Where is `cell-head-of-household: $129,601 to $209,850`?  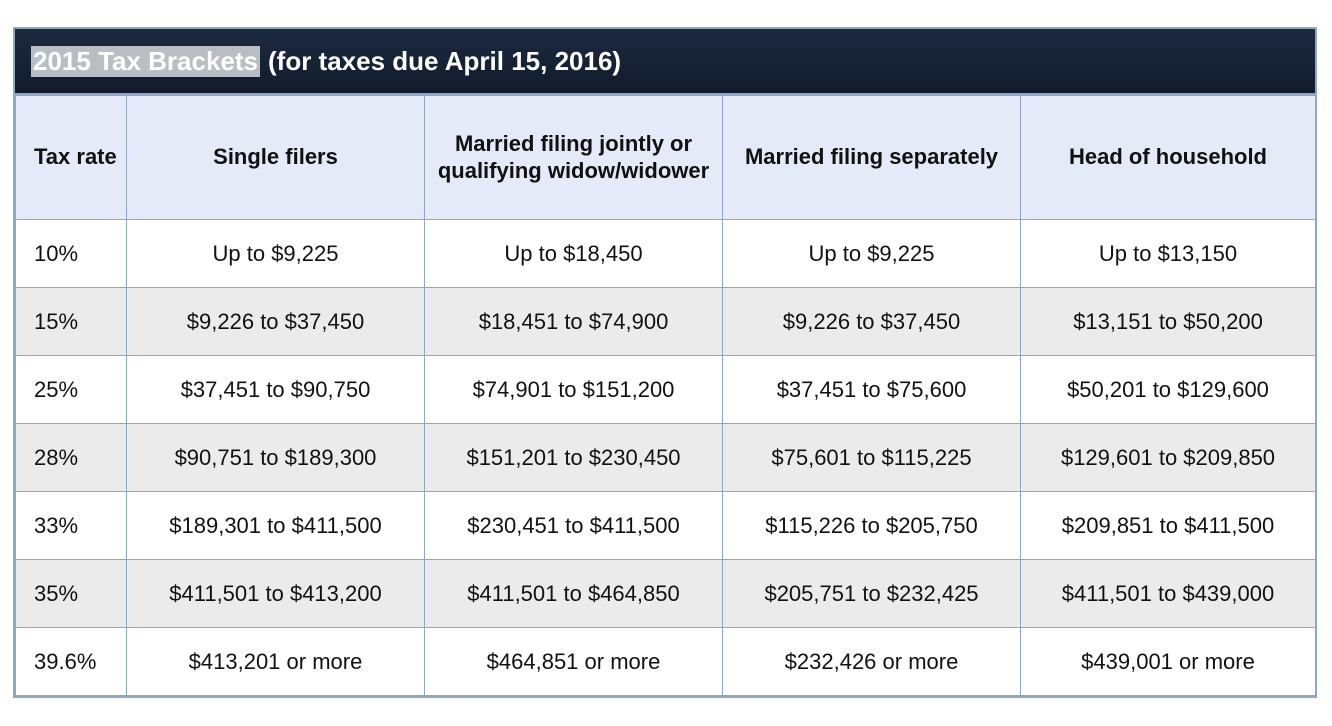 cell-head-of-household: $129,601 to $209,850 is located at coordinates (1168, 457).